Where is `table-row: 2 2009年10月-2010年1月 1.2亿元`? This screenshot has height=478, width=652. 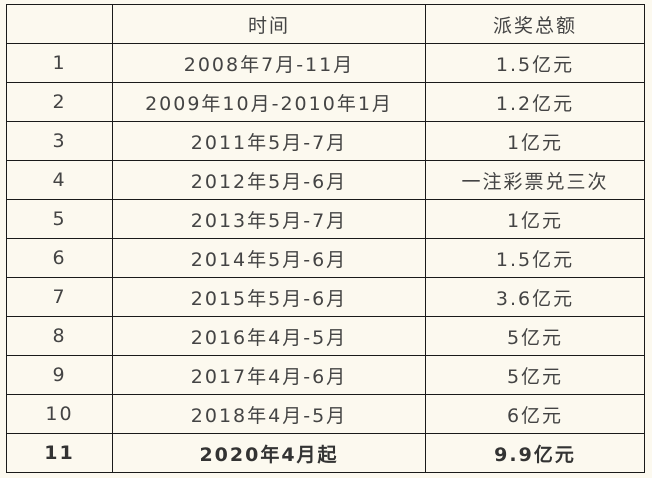 table-row: 2 2009年10月-2010年1月 1.2亿元 is located at coordinates (325, 102).